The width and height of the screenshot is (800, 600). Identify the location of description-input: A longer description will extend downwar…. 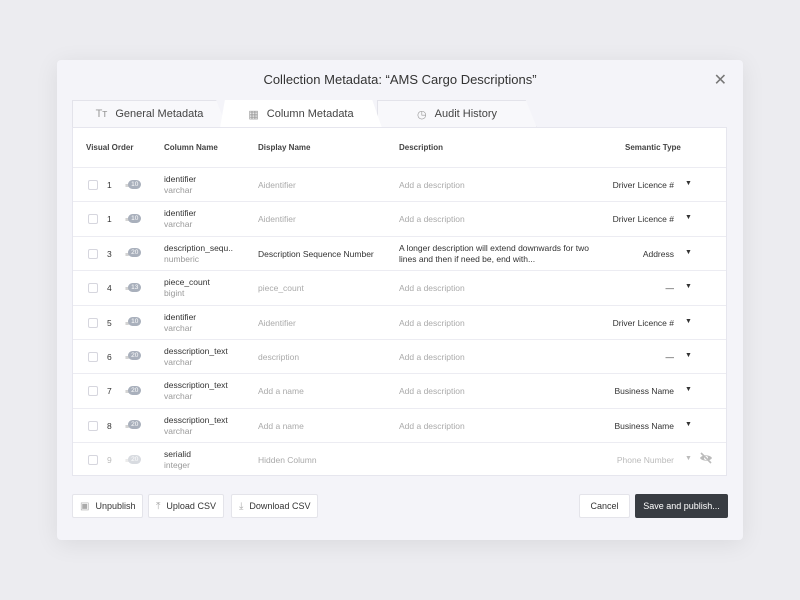
(494, 253).